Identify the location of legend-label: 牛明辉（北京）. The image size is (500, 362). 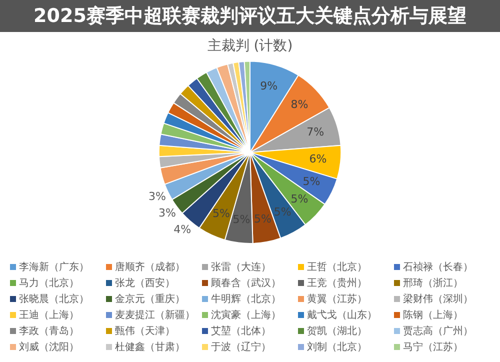
(246, 299).